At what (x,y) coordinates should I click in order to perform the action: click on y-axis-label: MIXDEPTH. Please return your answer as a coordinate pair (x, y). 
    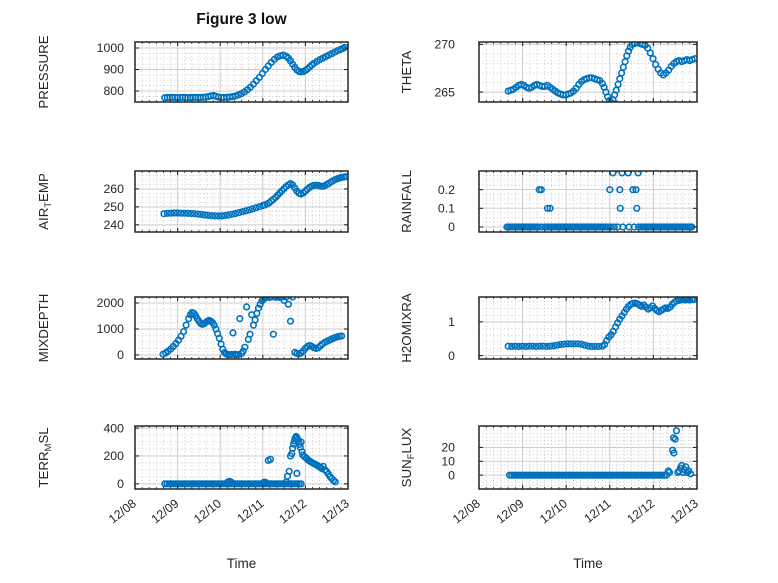
    Looking at the image, I should click on (43, 328).